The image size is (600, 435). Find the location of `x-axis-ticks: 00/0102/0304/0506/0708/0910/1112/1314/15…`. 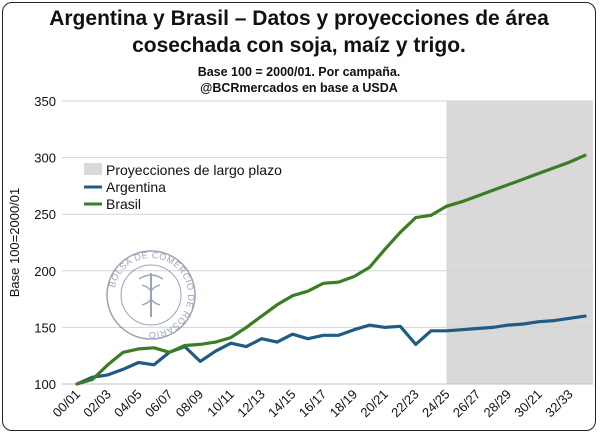

x-axis-ticks: 00/0102/0304/0506/0708/0910/1112/1314/15… is located at coordinates (313, 404).